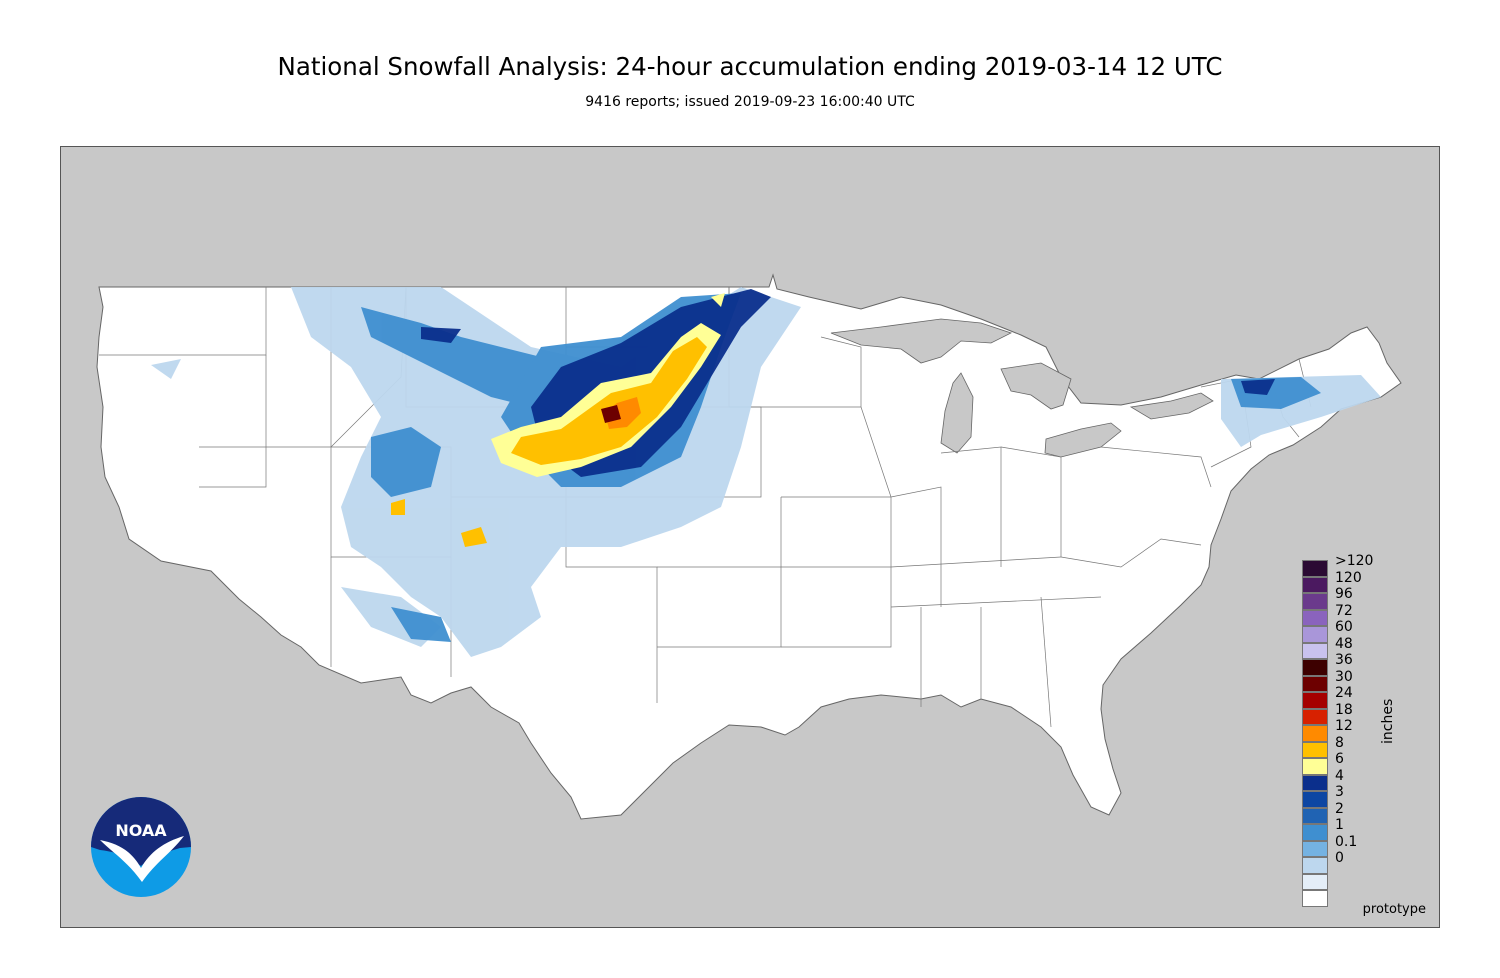 The image size is (1500, 978). I want to click on legend-label: 120, so click(1348, 577).